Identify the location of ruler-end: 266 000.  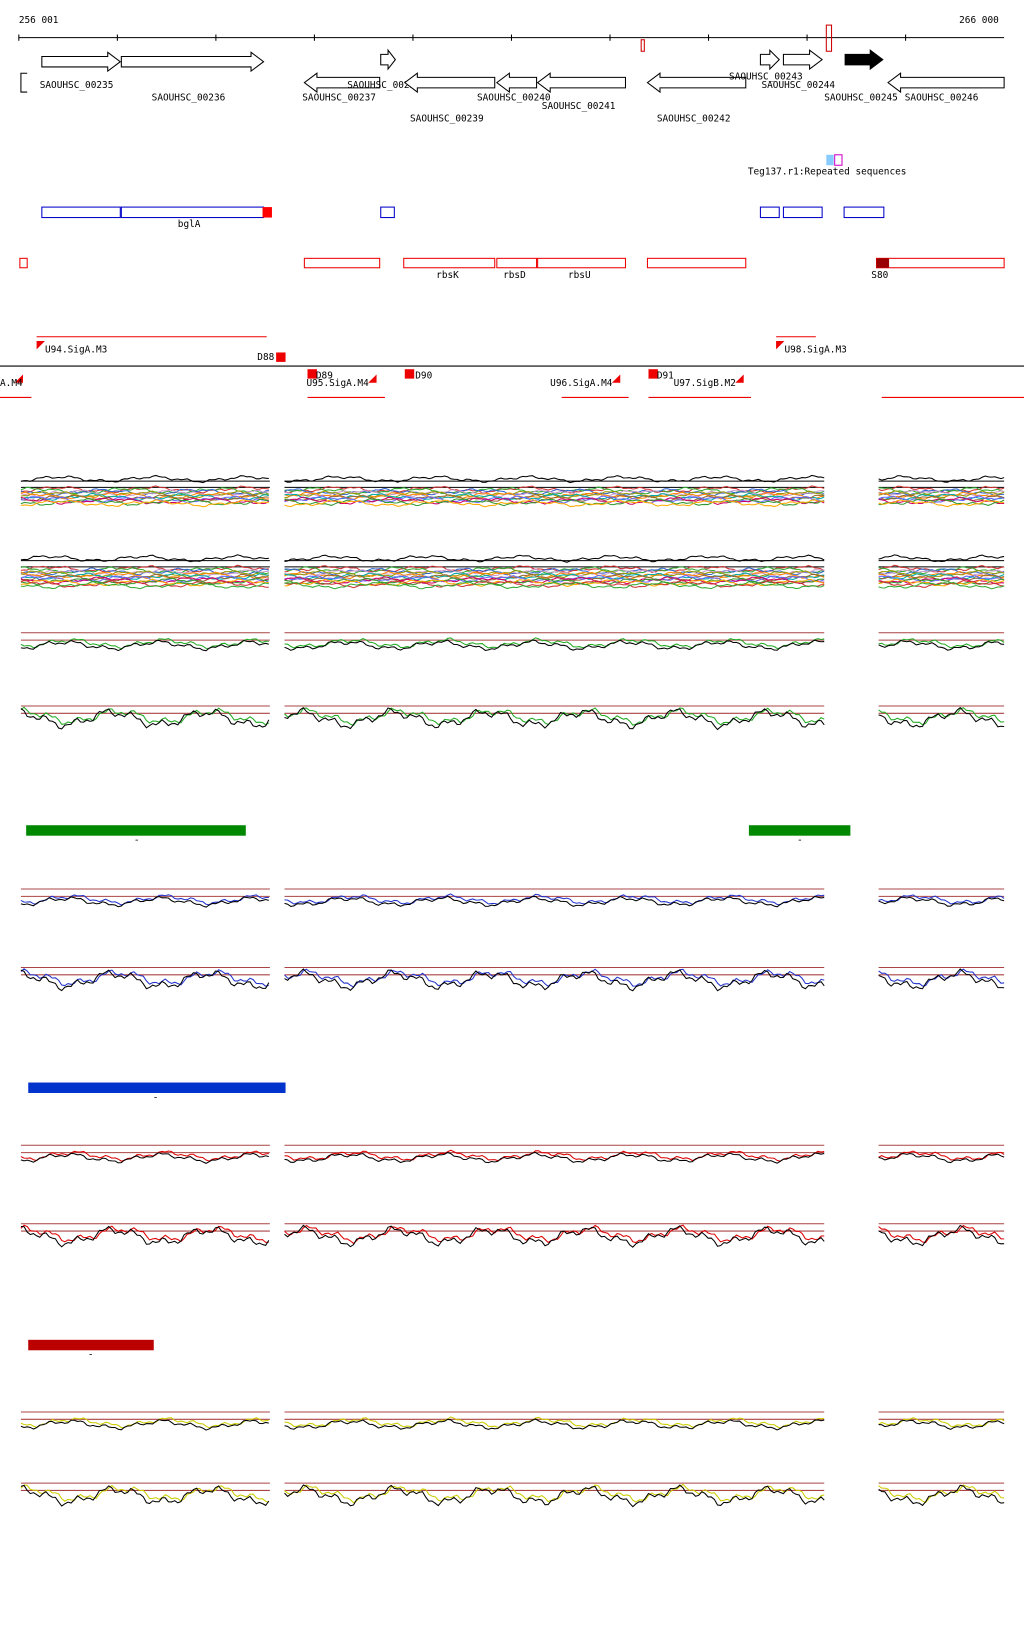
(979, 20).